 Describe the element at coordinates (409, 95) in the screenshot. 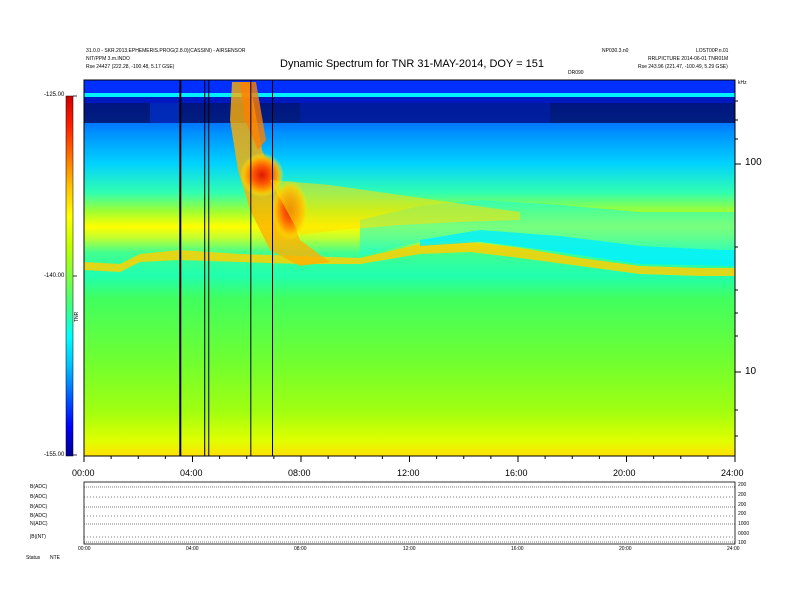

I see `cyan-line` at that location.